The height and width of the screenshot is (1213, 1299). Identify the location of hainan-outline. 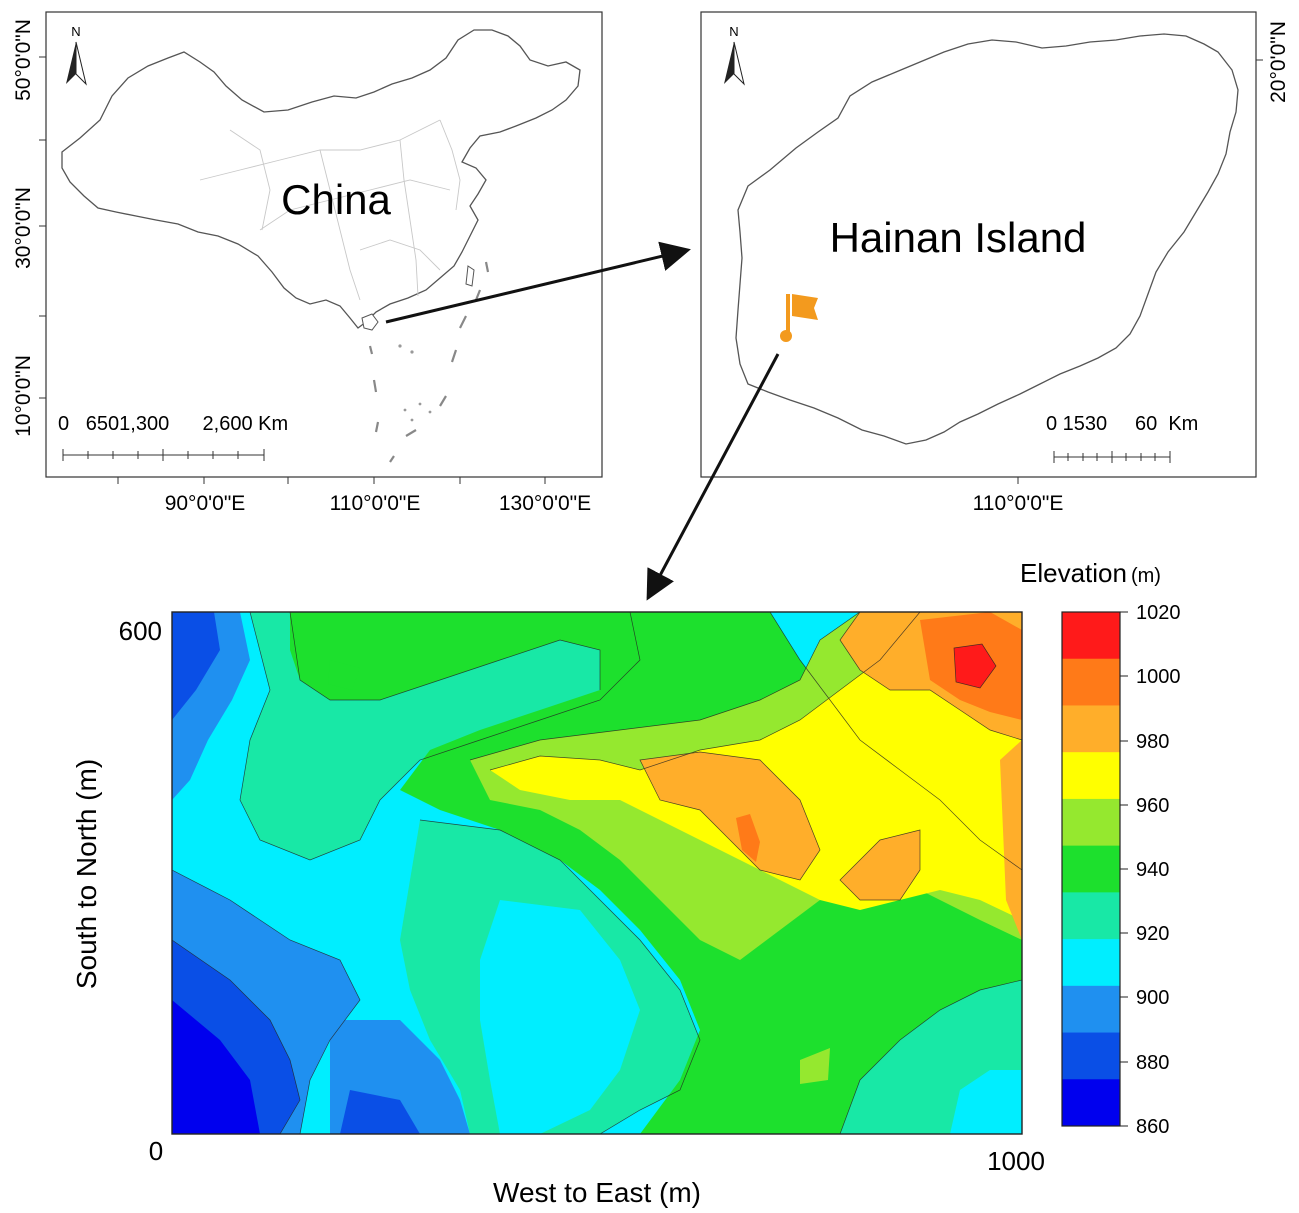
(987, 239).